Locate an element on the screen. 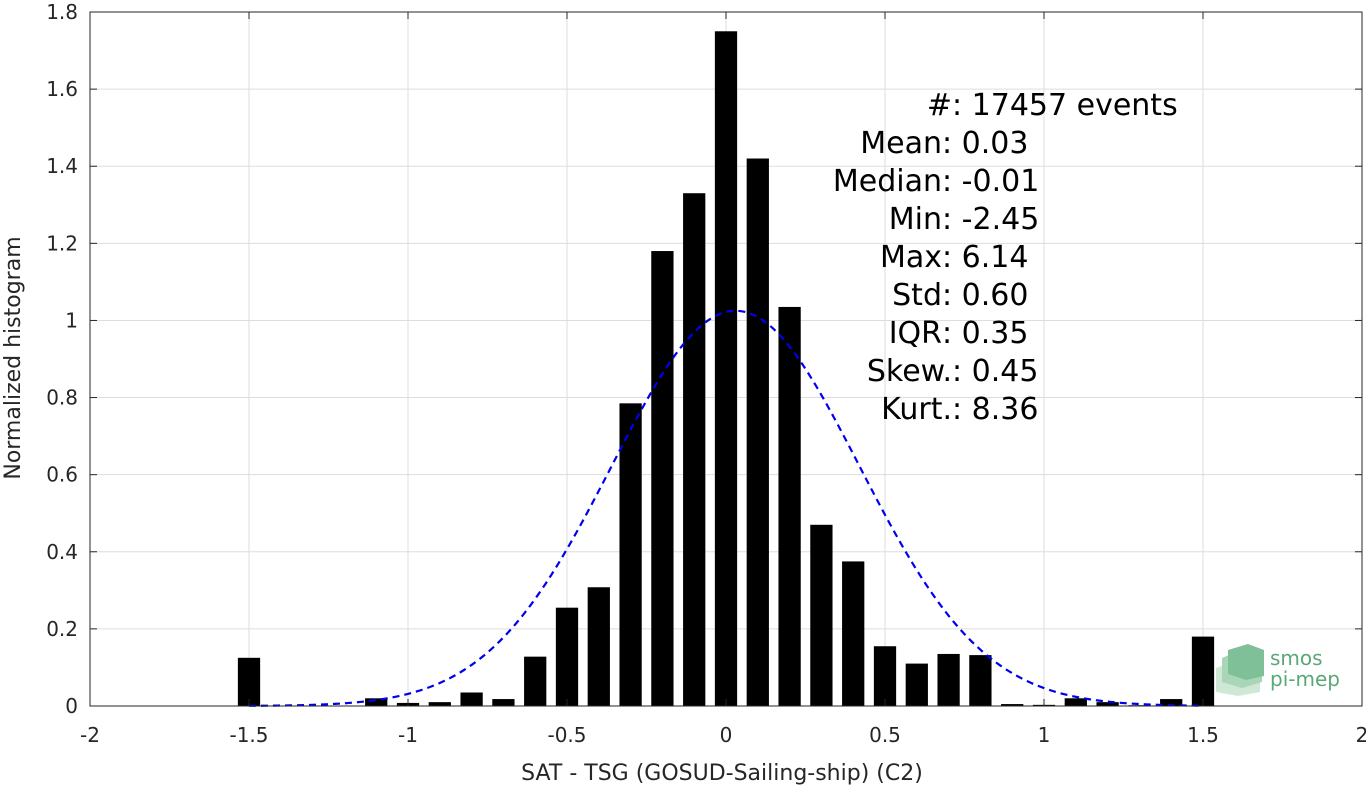 The width and height of the screenshot is (1366, 786). stat-number: 0.03 is located at coordinates (995, 143).